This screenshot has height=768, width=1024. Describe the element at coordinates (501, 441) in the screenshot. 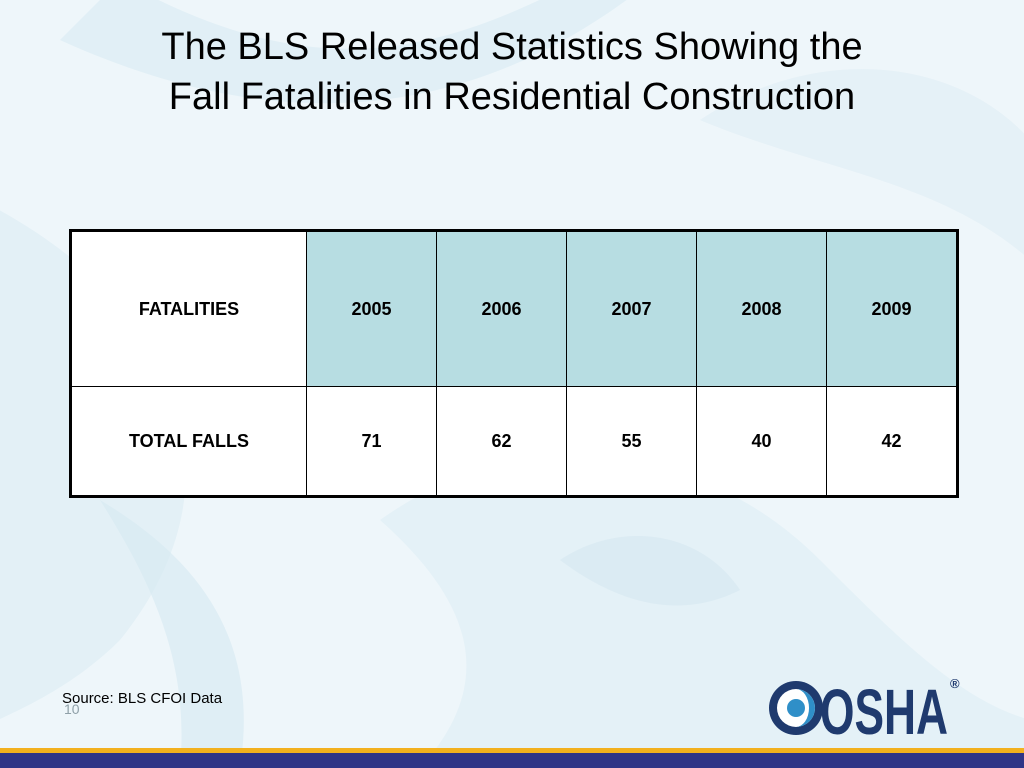

I see `value-cell-2006: 62` at that location.